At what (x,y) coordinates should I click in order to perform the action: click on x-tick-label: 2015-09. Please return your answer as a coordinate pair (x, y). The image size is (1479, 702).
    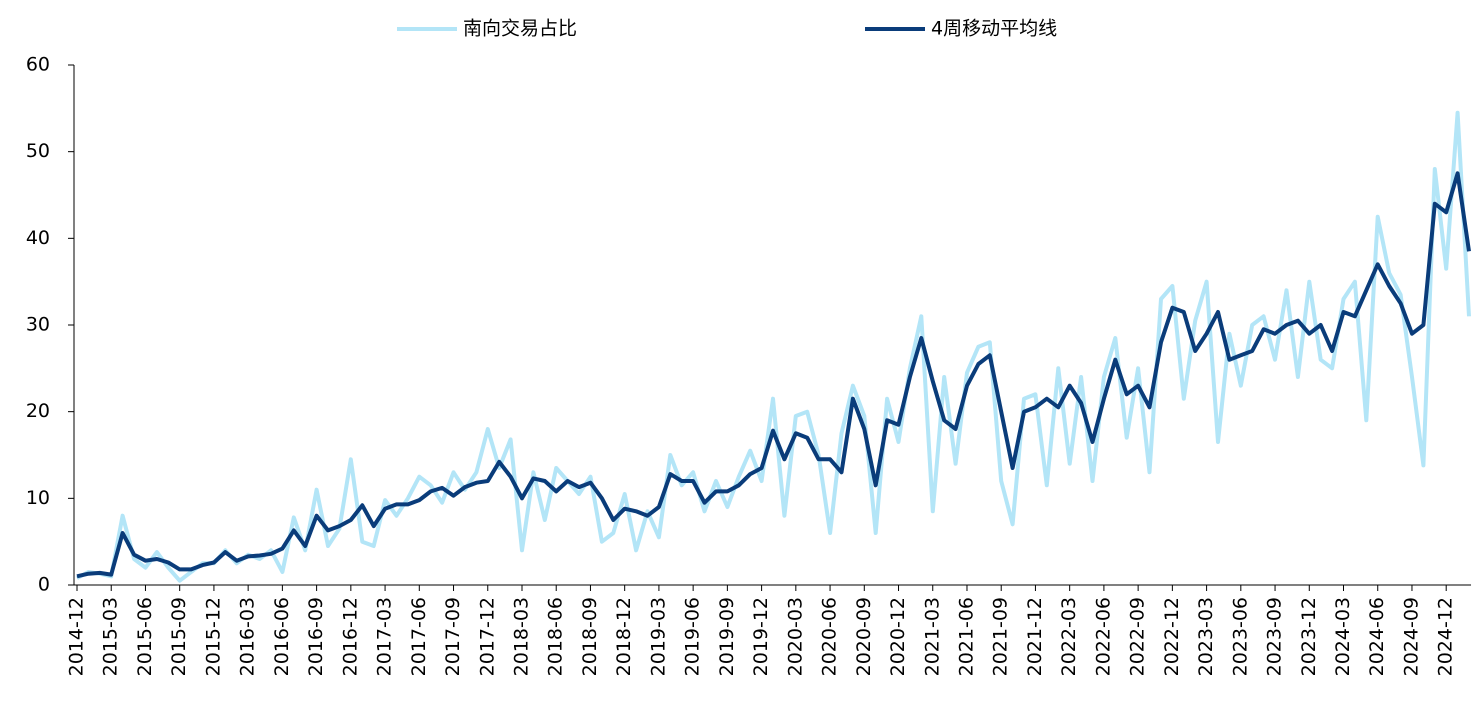
    Looking at the image, I should click on (179, 636).